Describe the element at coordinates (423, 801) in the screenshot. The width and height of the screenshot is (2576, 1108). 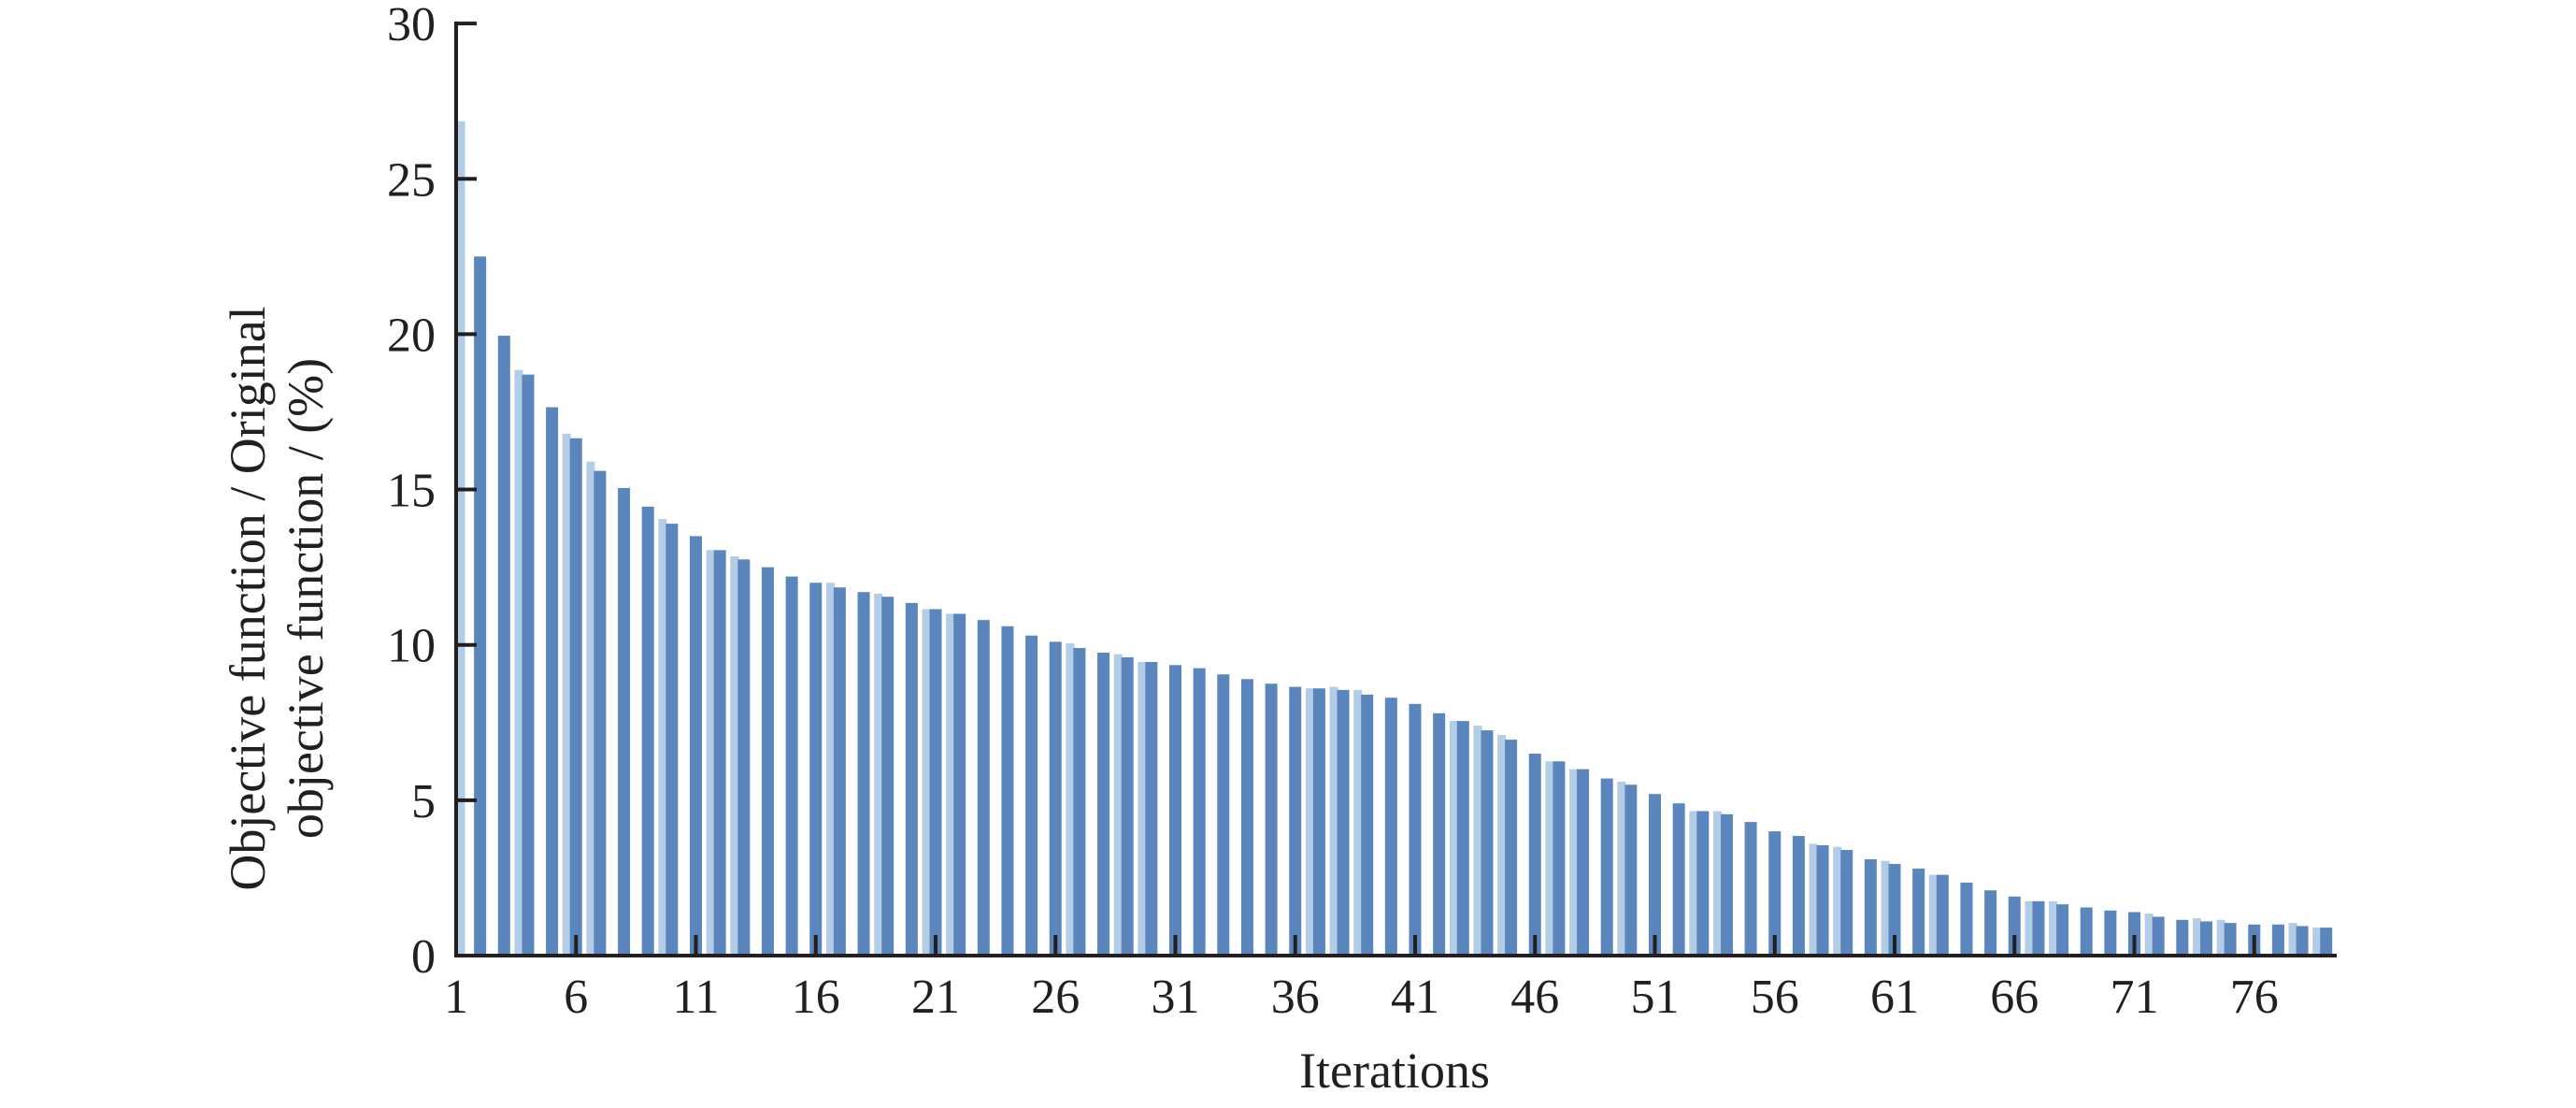
I see `y-tick-label: 5` at that location.